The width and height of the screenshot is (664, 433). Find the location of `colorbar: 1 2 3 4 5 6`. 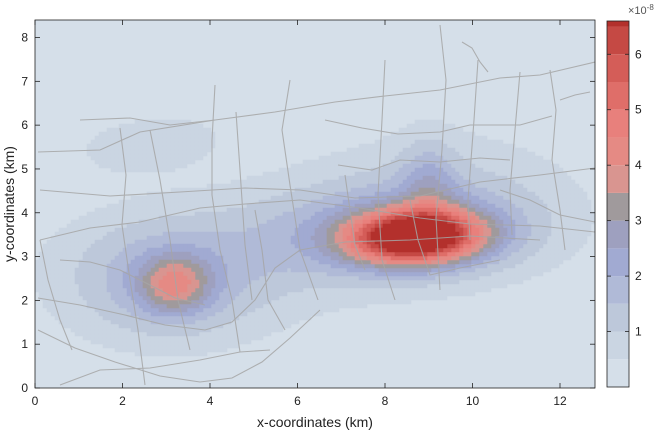

colorbar: 1 2 3 4 5 6 is located at coordinates (624, 204).